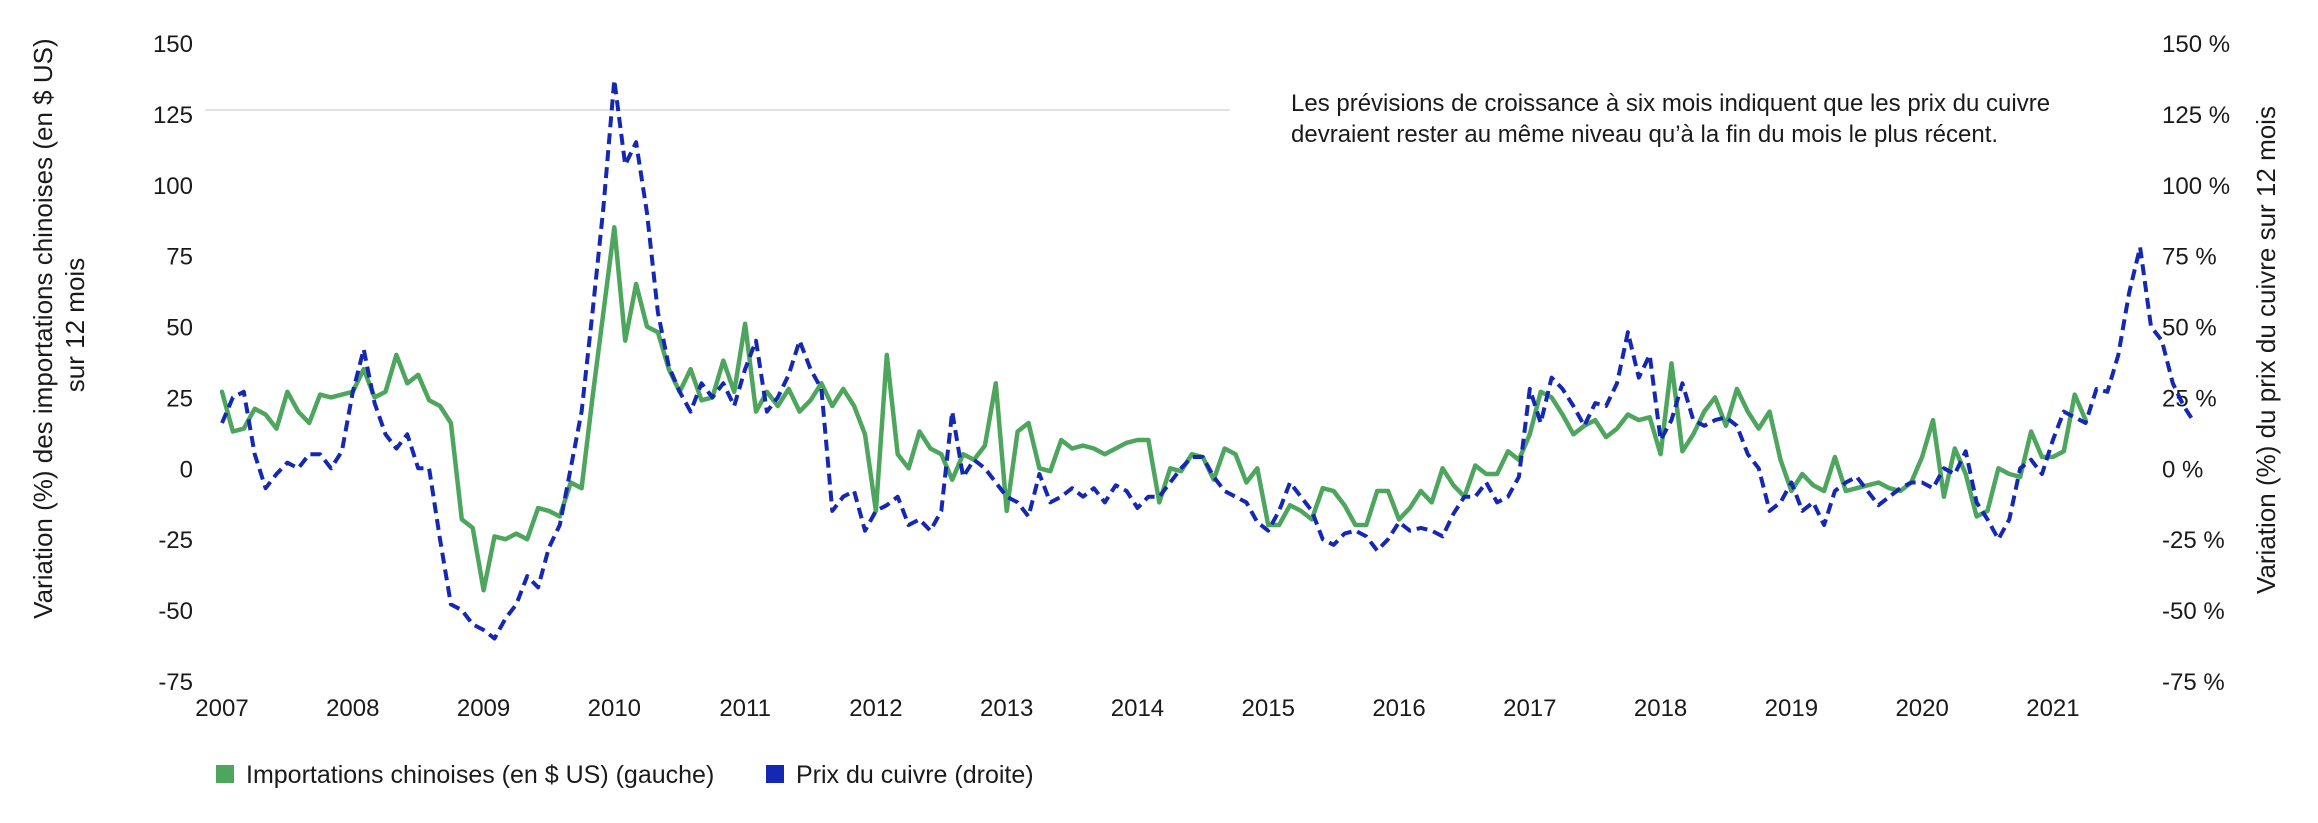 The height and width of the screenshot is (823, 2318). I want to click on x-tick-label: 2016, so click(1398, 708).